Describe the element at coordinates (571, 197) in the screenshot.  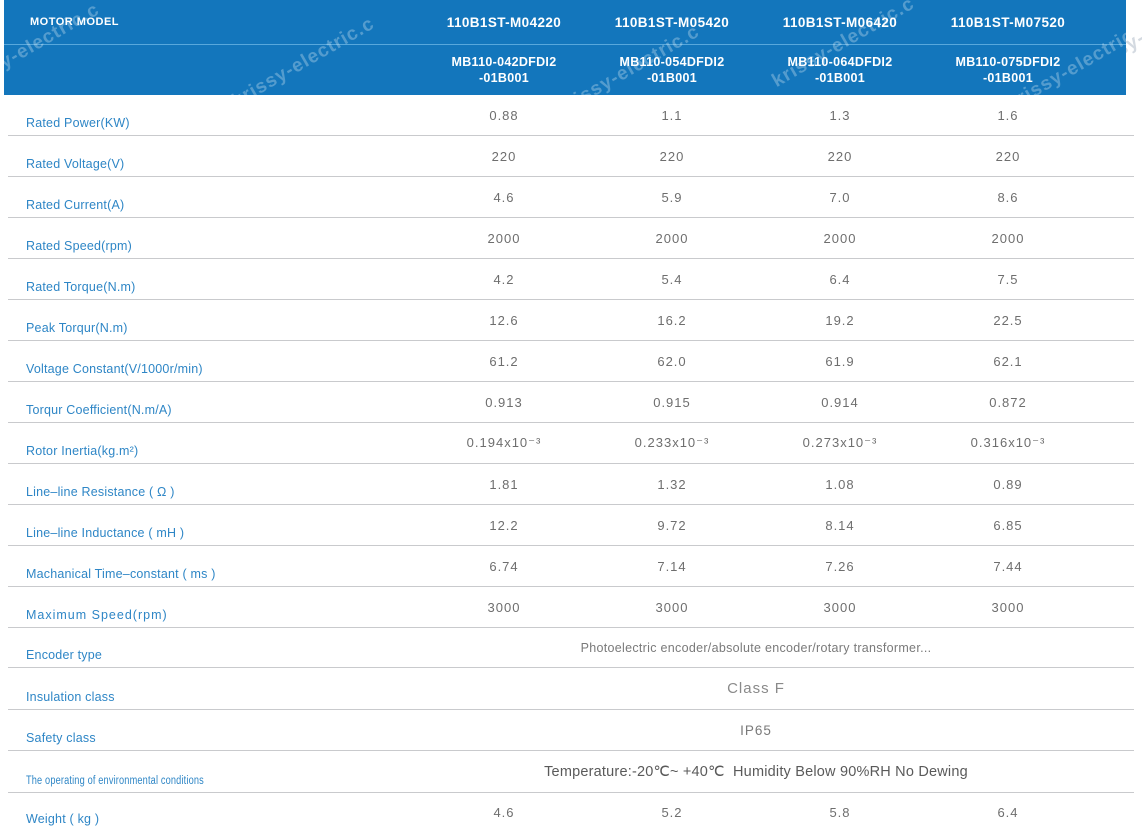
I see `table-row-rated-current: Rated Current(A) 4.6 5.9 7.0 8.6` at that location.